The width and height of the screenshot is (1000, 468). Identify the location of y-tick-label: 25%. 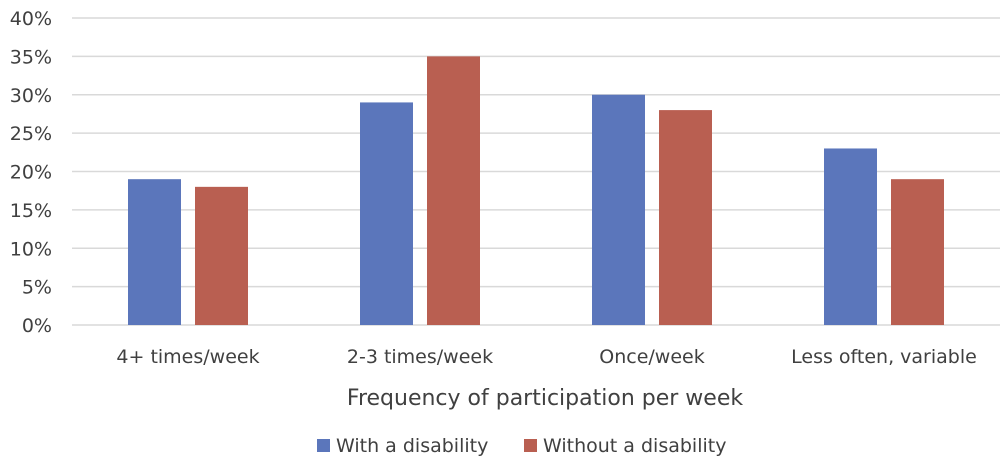
(31, 134).